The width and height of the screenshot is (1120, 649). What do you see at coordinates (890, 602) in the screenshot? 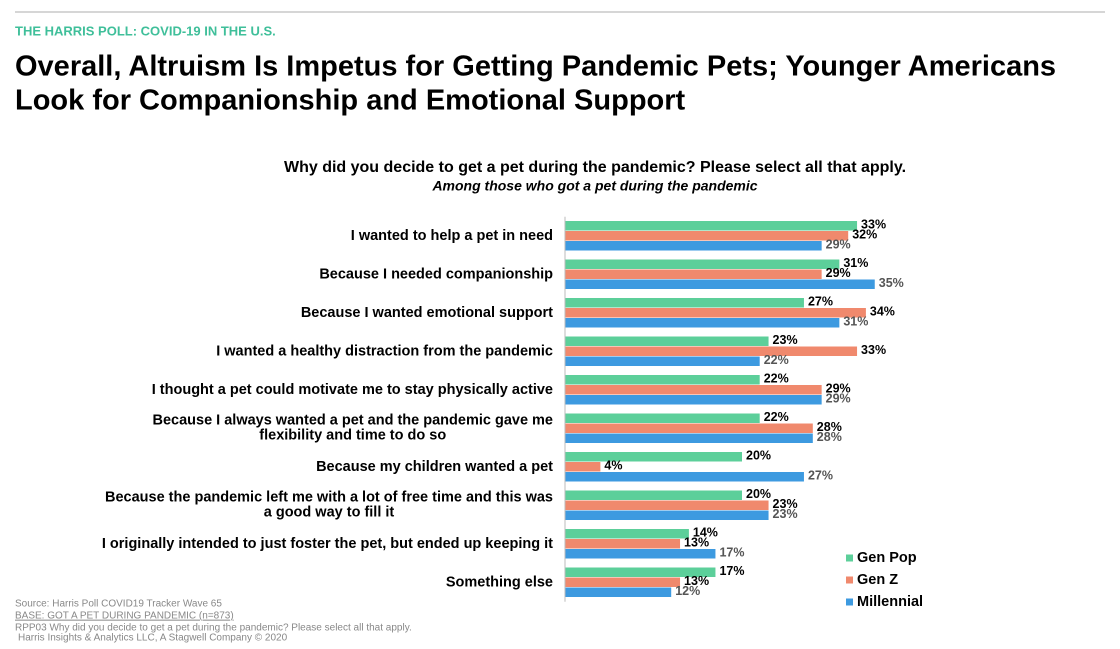
I see `legend-label: Millennial` at bounding box center [890, 602].